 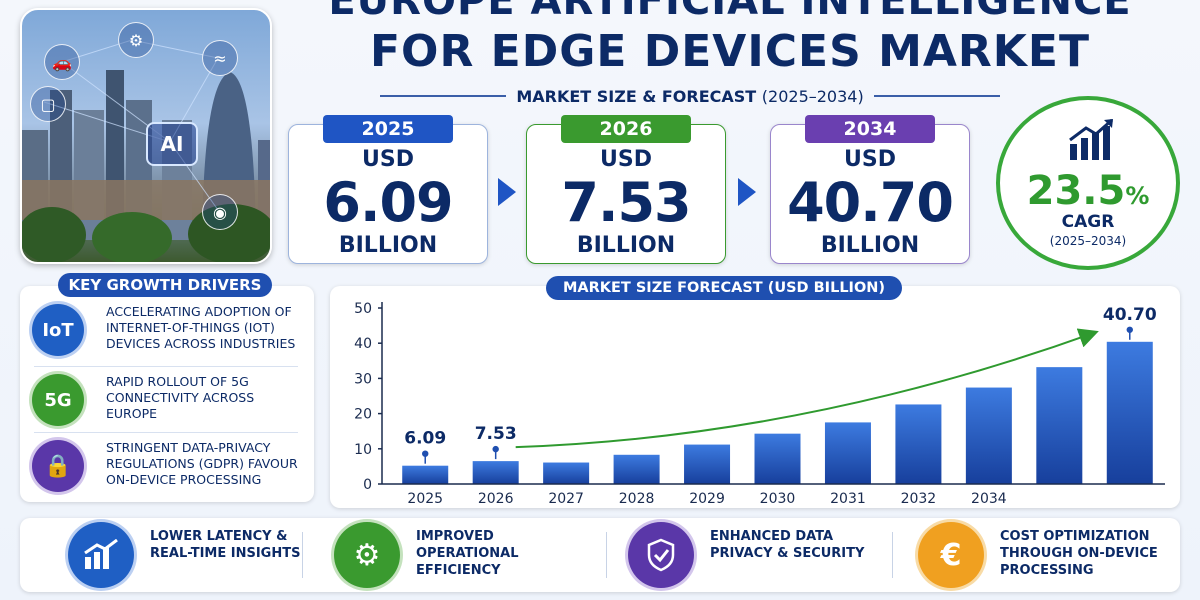 What do you see at coordinates (363, 309) in the screenshot?
I see `y-tick-label: 50` at bounding box center [363, 309].